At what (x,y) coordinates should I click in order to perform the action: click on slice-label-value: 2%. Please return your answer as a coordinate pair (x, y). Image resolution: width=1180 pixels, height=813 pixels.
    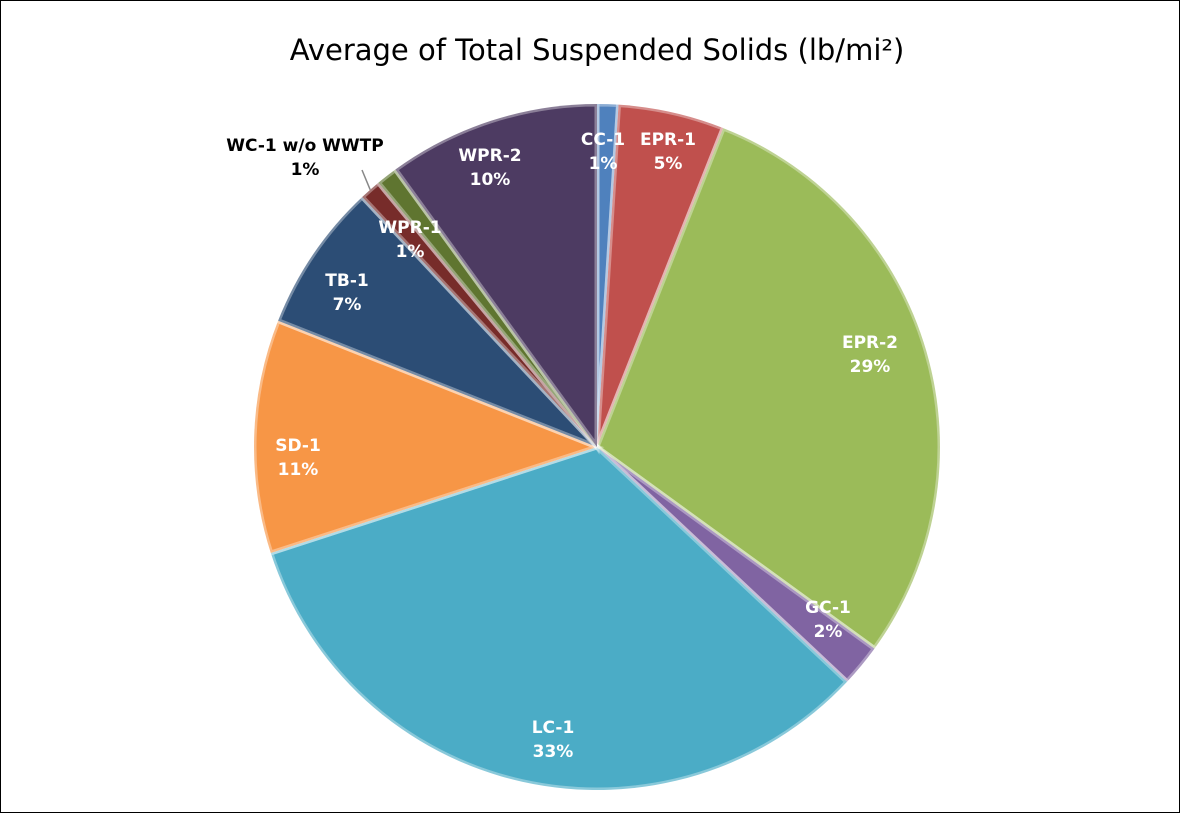
    Looking at the image, I should click on (828, 632).